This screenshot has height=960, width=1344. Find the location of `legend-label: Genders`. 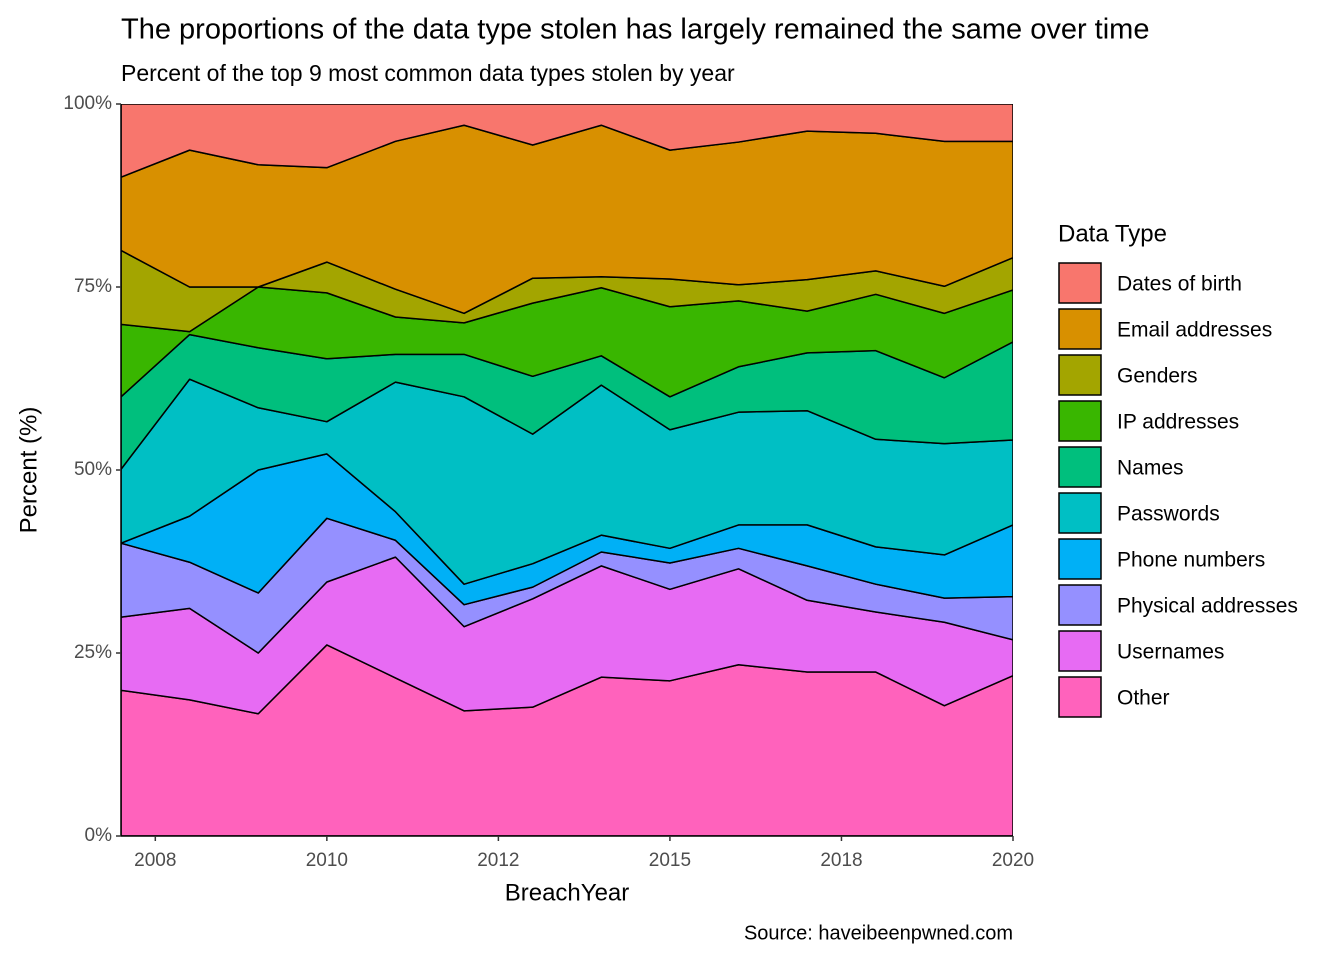

legend-label: Genders is located at coordinates (1157, 376).